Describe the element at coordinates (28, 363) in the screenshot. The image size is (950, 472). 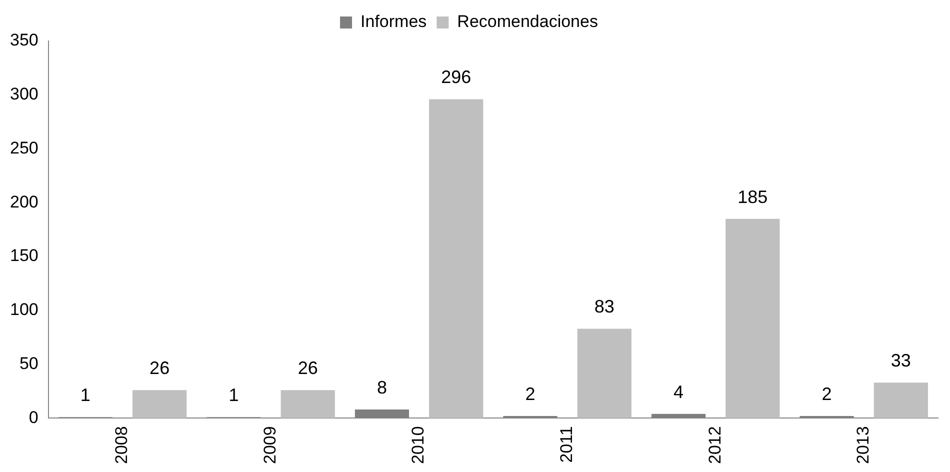
I see `y-tick-label: 50` at that location.